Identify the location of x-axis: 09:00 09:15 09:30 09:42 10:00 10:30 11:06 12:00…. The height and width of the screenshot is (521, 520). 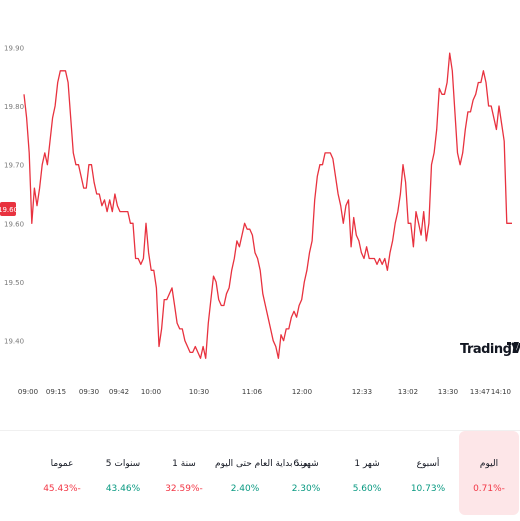
(264, 392).